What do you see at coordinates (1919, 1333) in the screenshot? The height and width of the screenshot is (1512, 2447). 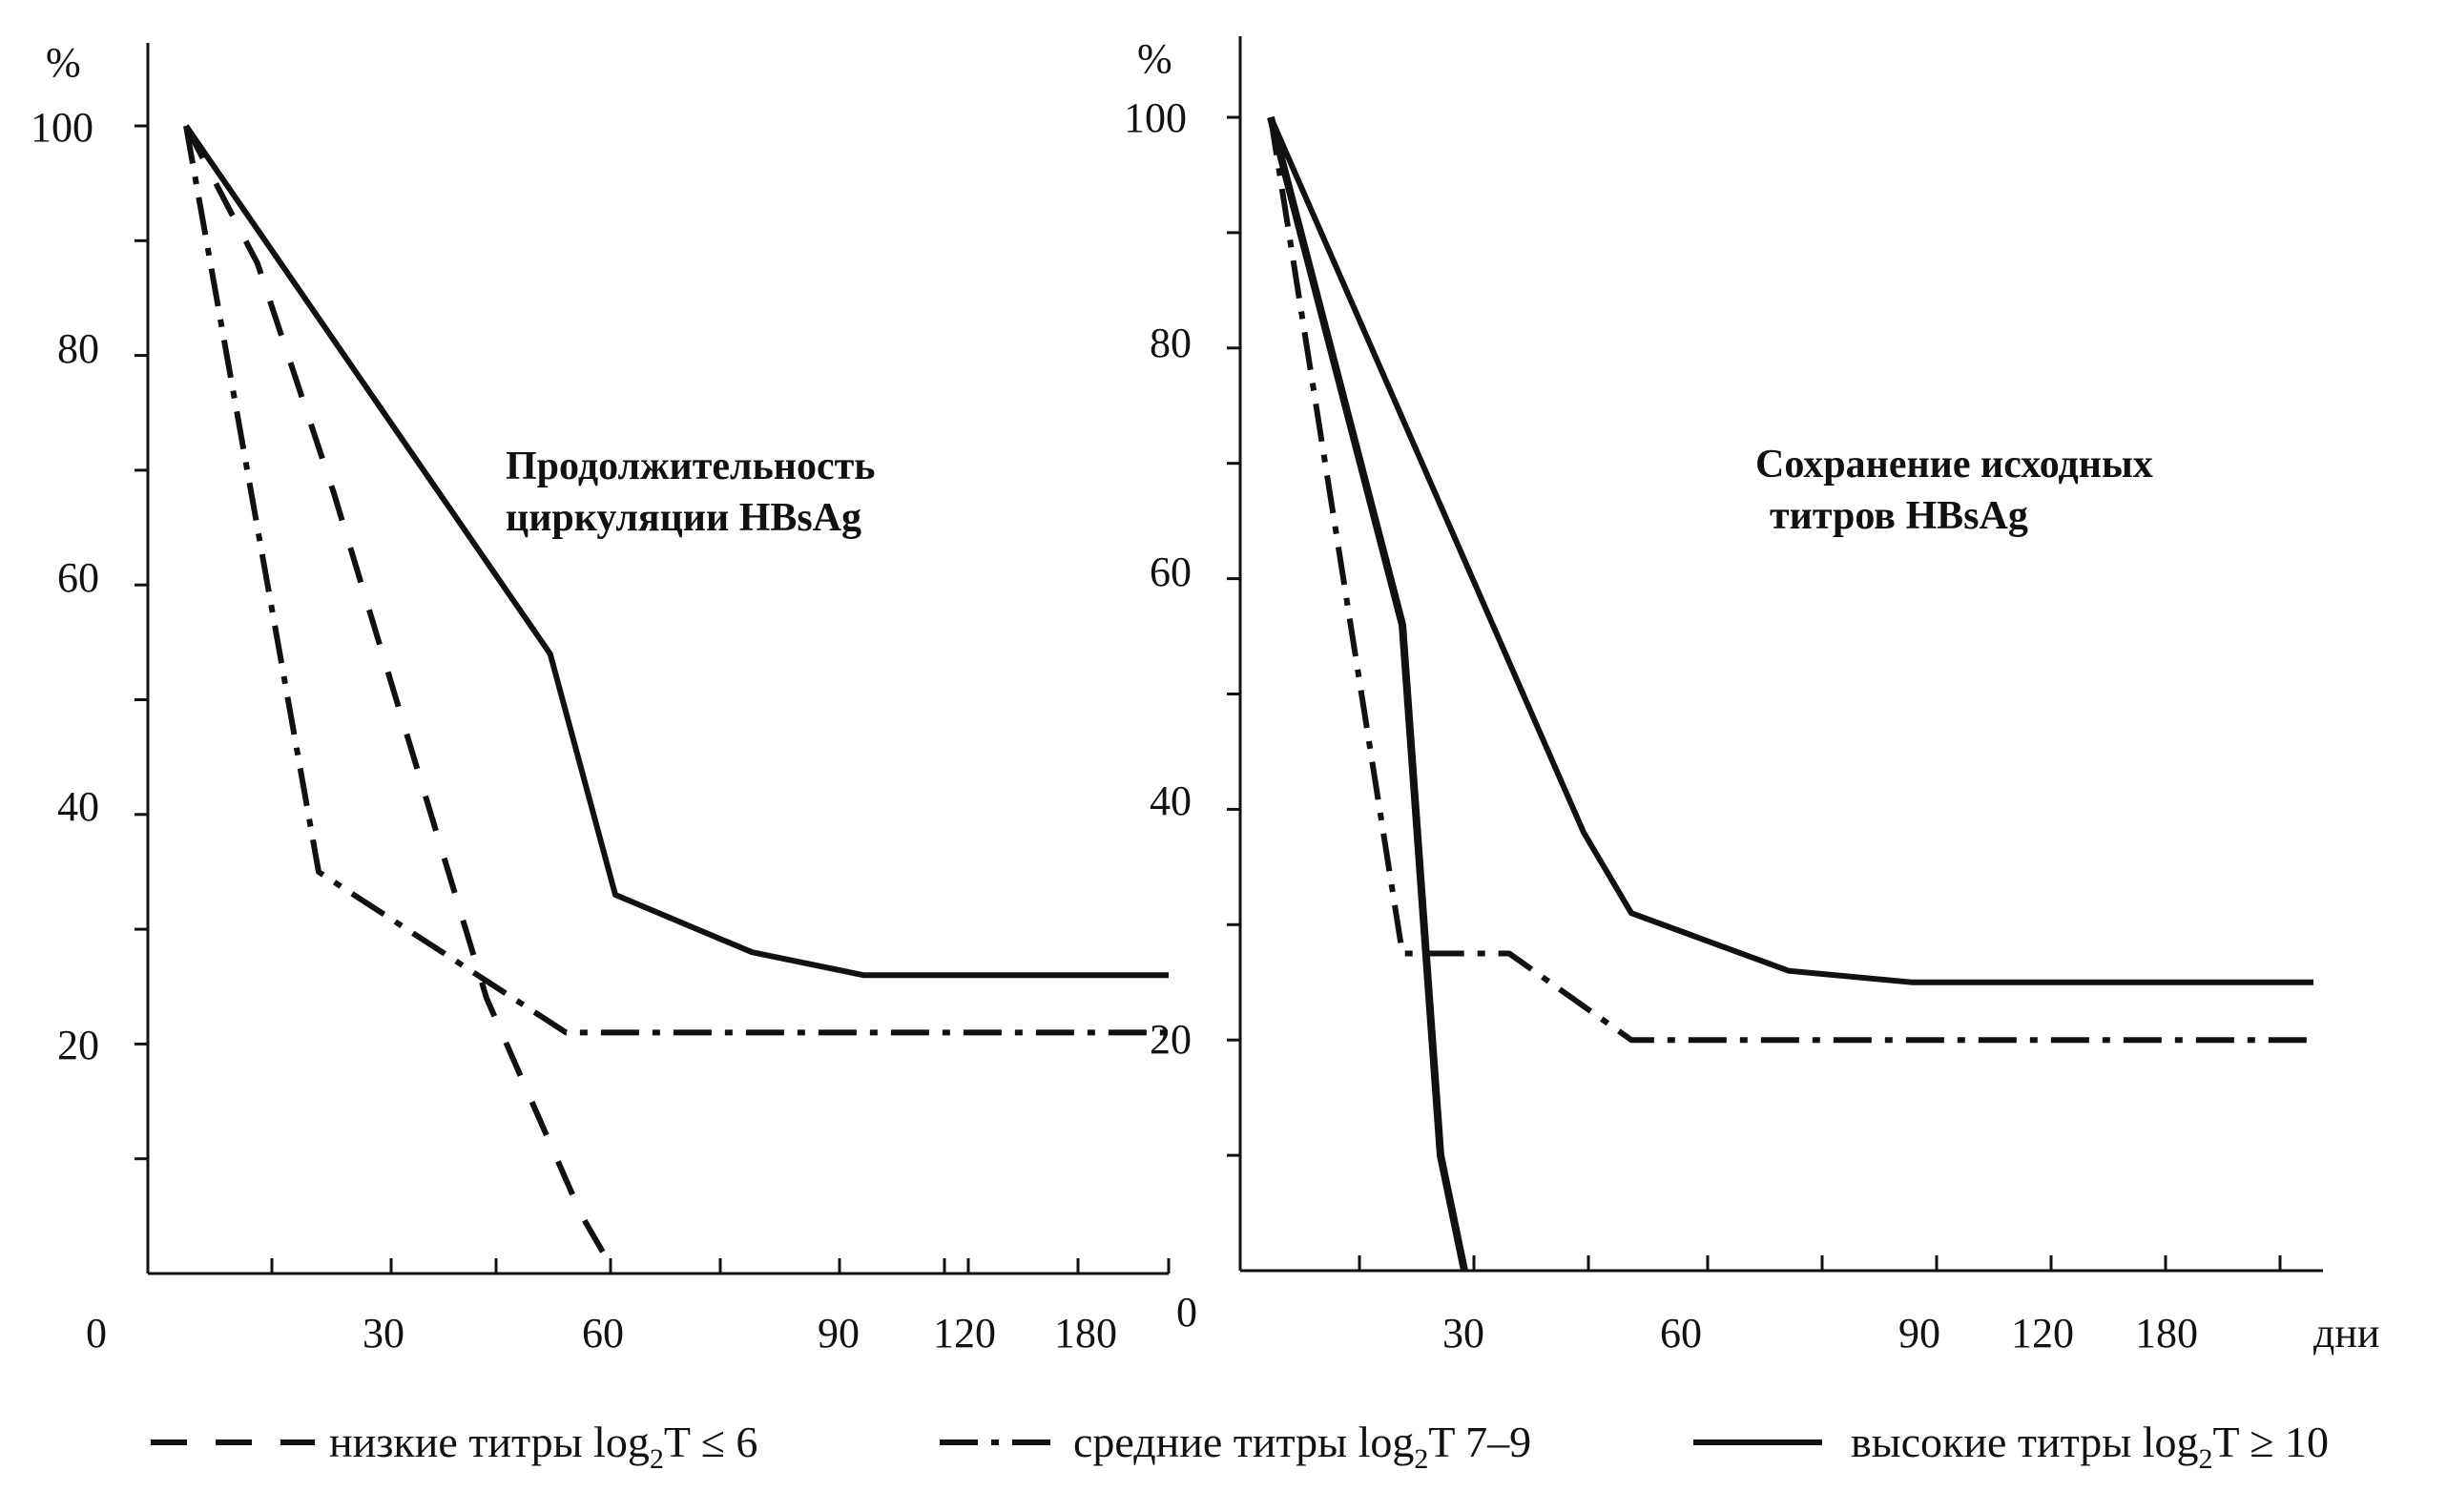 I see `right-x-tick-label-90: 90` at bounding box center [1919, 1333].